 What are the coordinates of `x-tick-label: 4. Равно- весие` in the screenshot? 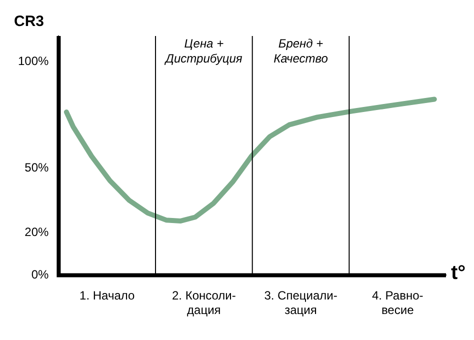 It's located at (398, 303).